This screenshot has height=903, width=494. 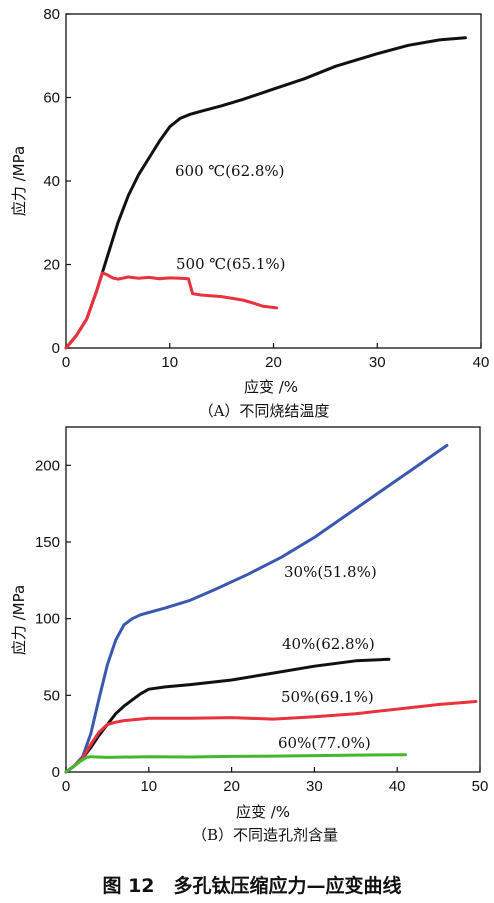 What do you see at coordinates (481, 362) in the screenshot?
I see `panel-a-xtick-label: 40` at bounding box center [481, 362].